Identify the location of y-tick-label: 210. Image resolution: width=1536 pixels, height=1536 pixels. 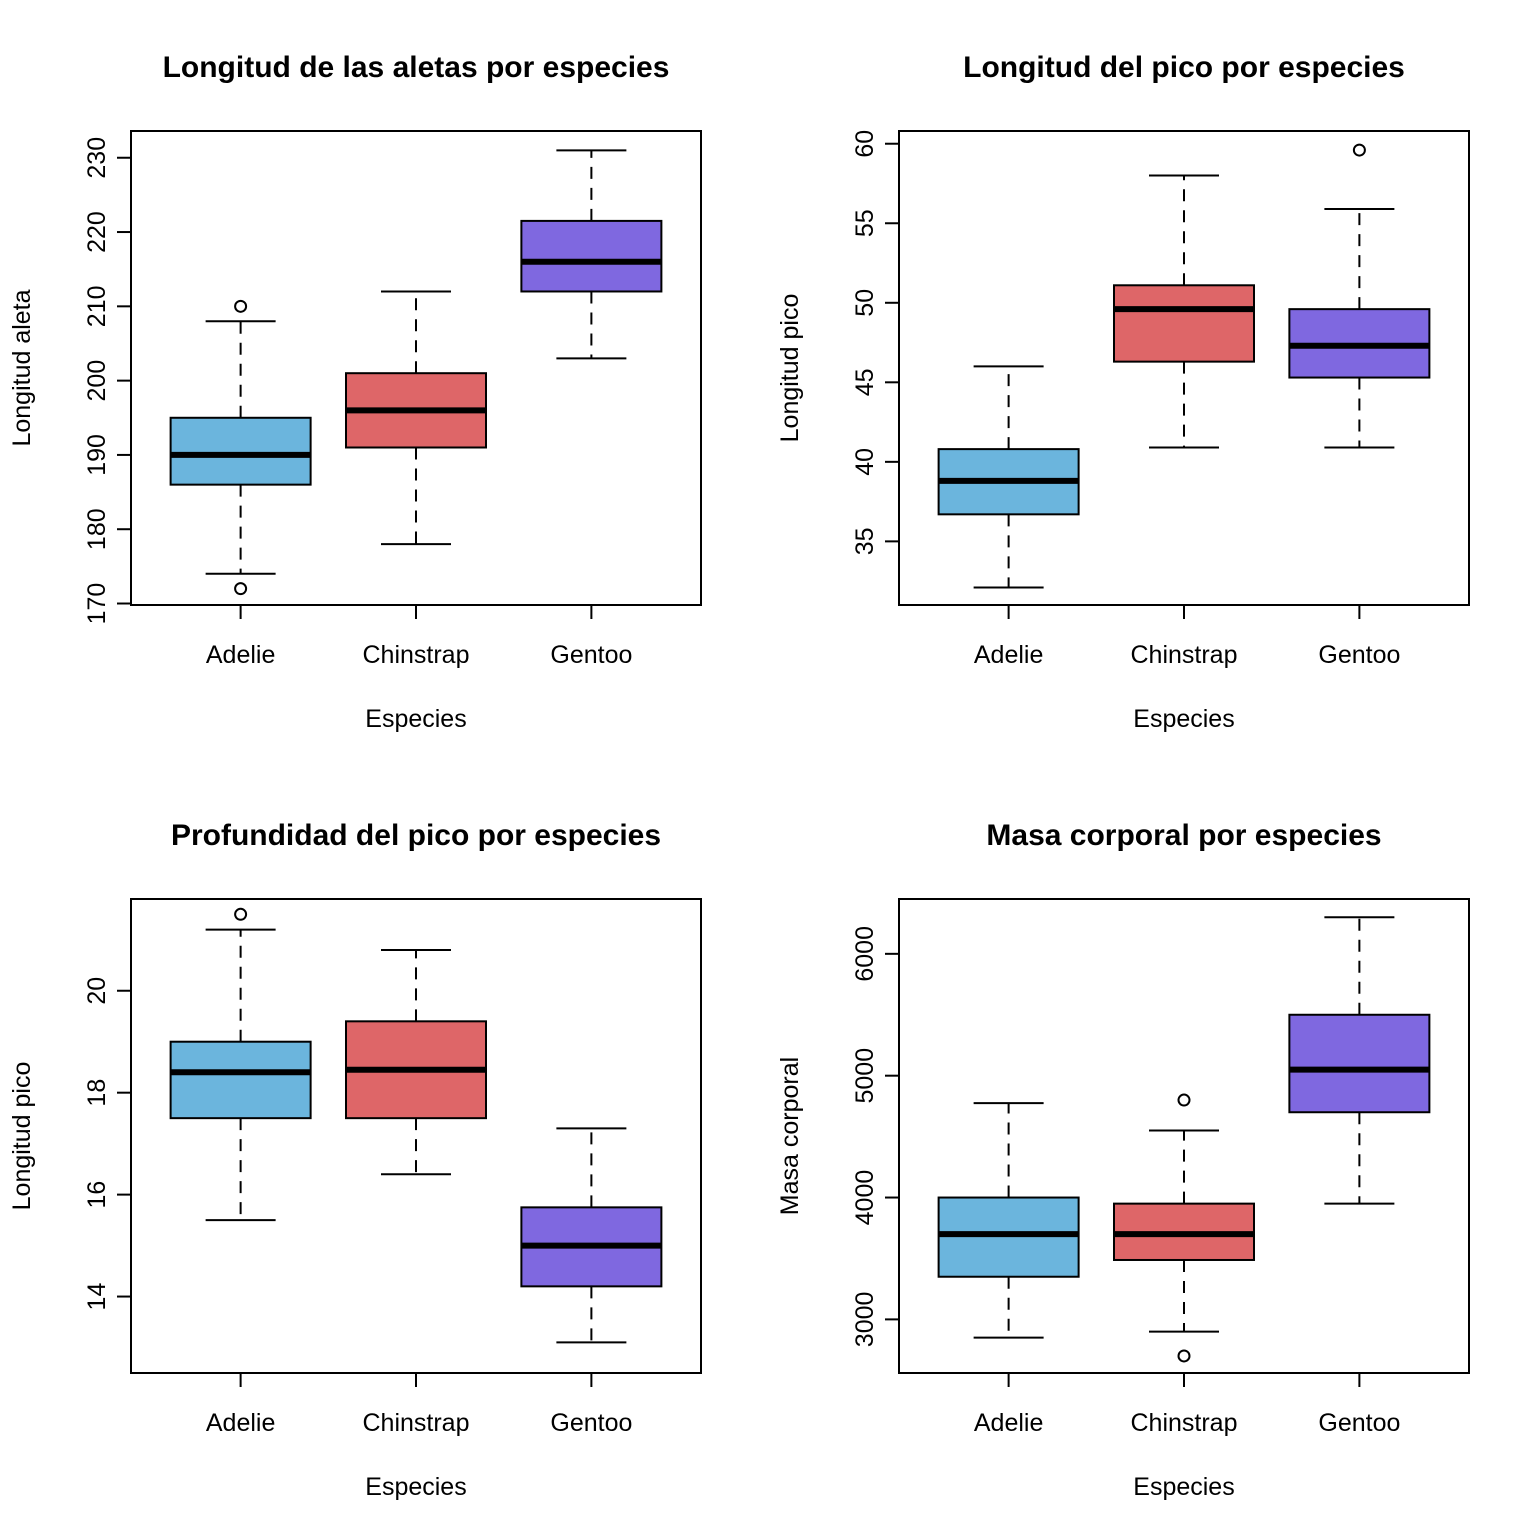
(97, 306).